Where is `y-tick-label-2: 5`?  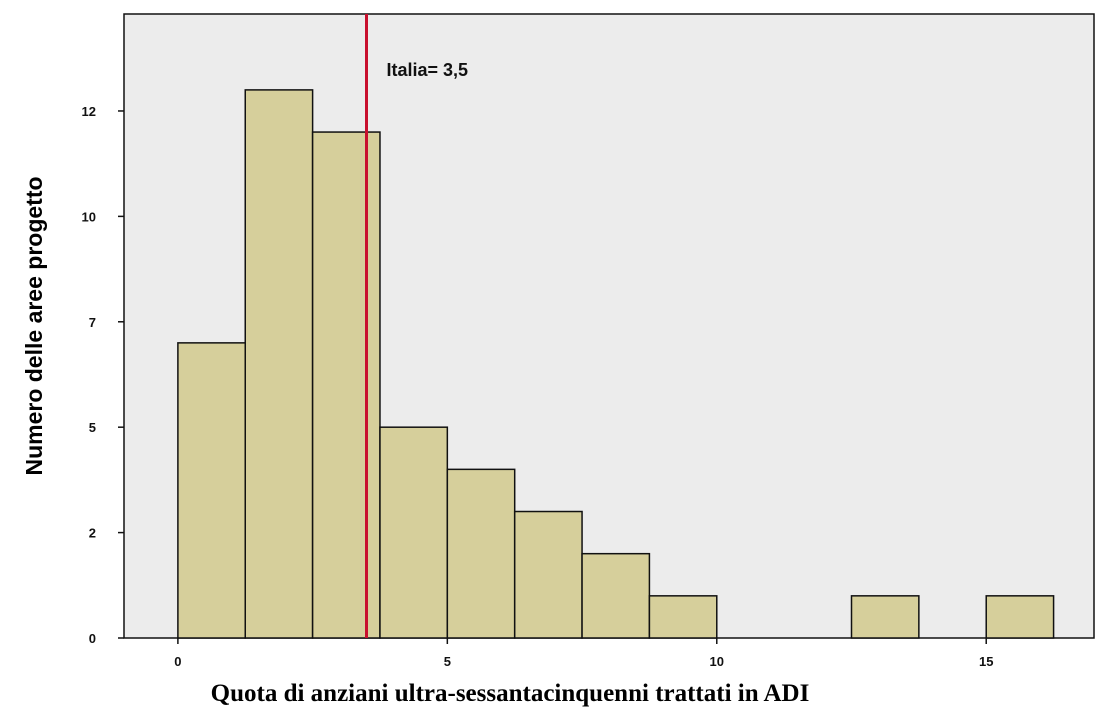
y-tick-label-2: 5 is located at coordinates (92, 427).